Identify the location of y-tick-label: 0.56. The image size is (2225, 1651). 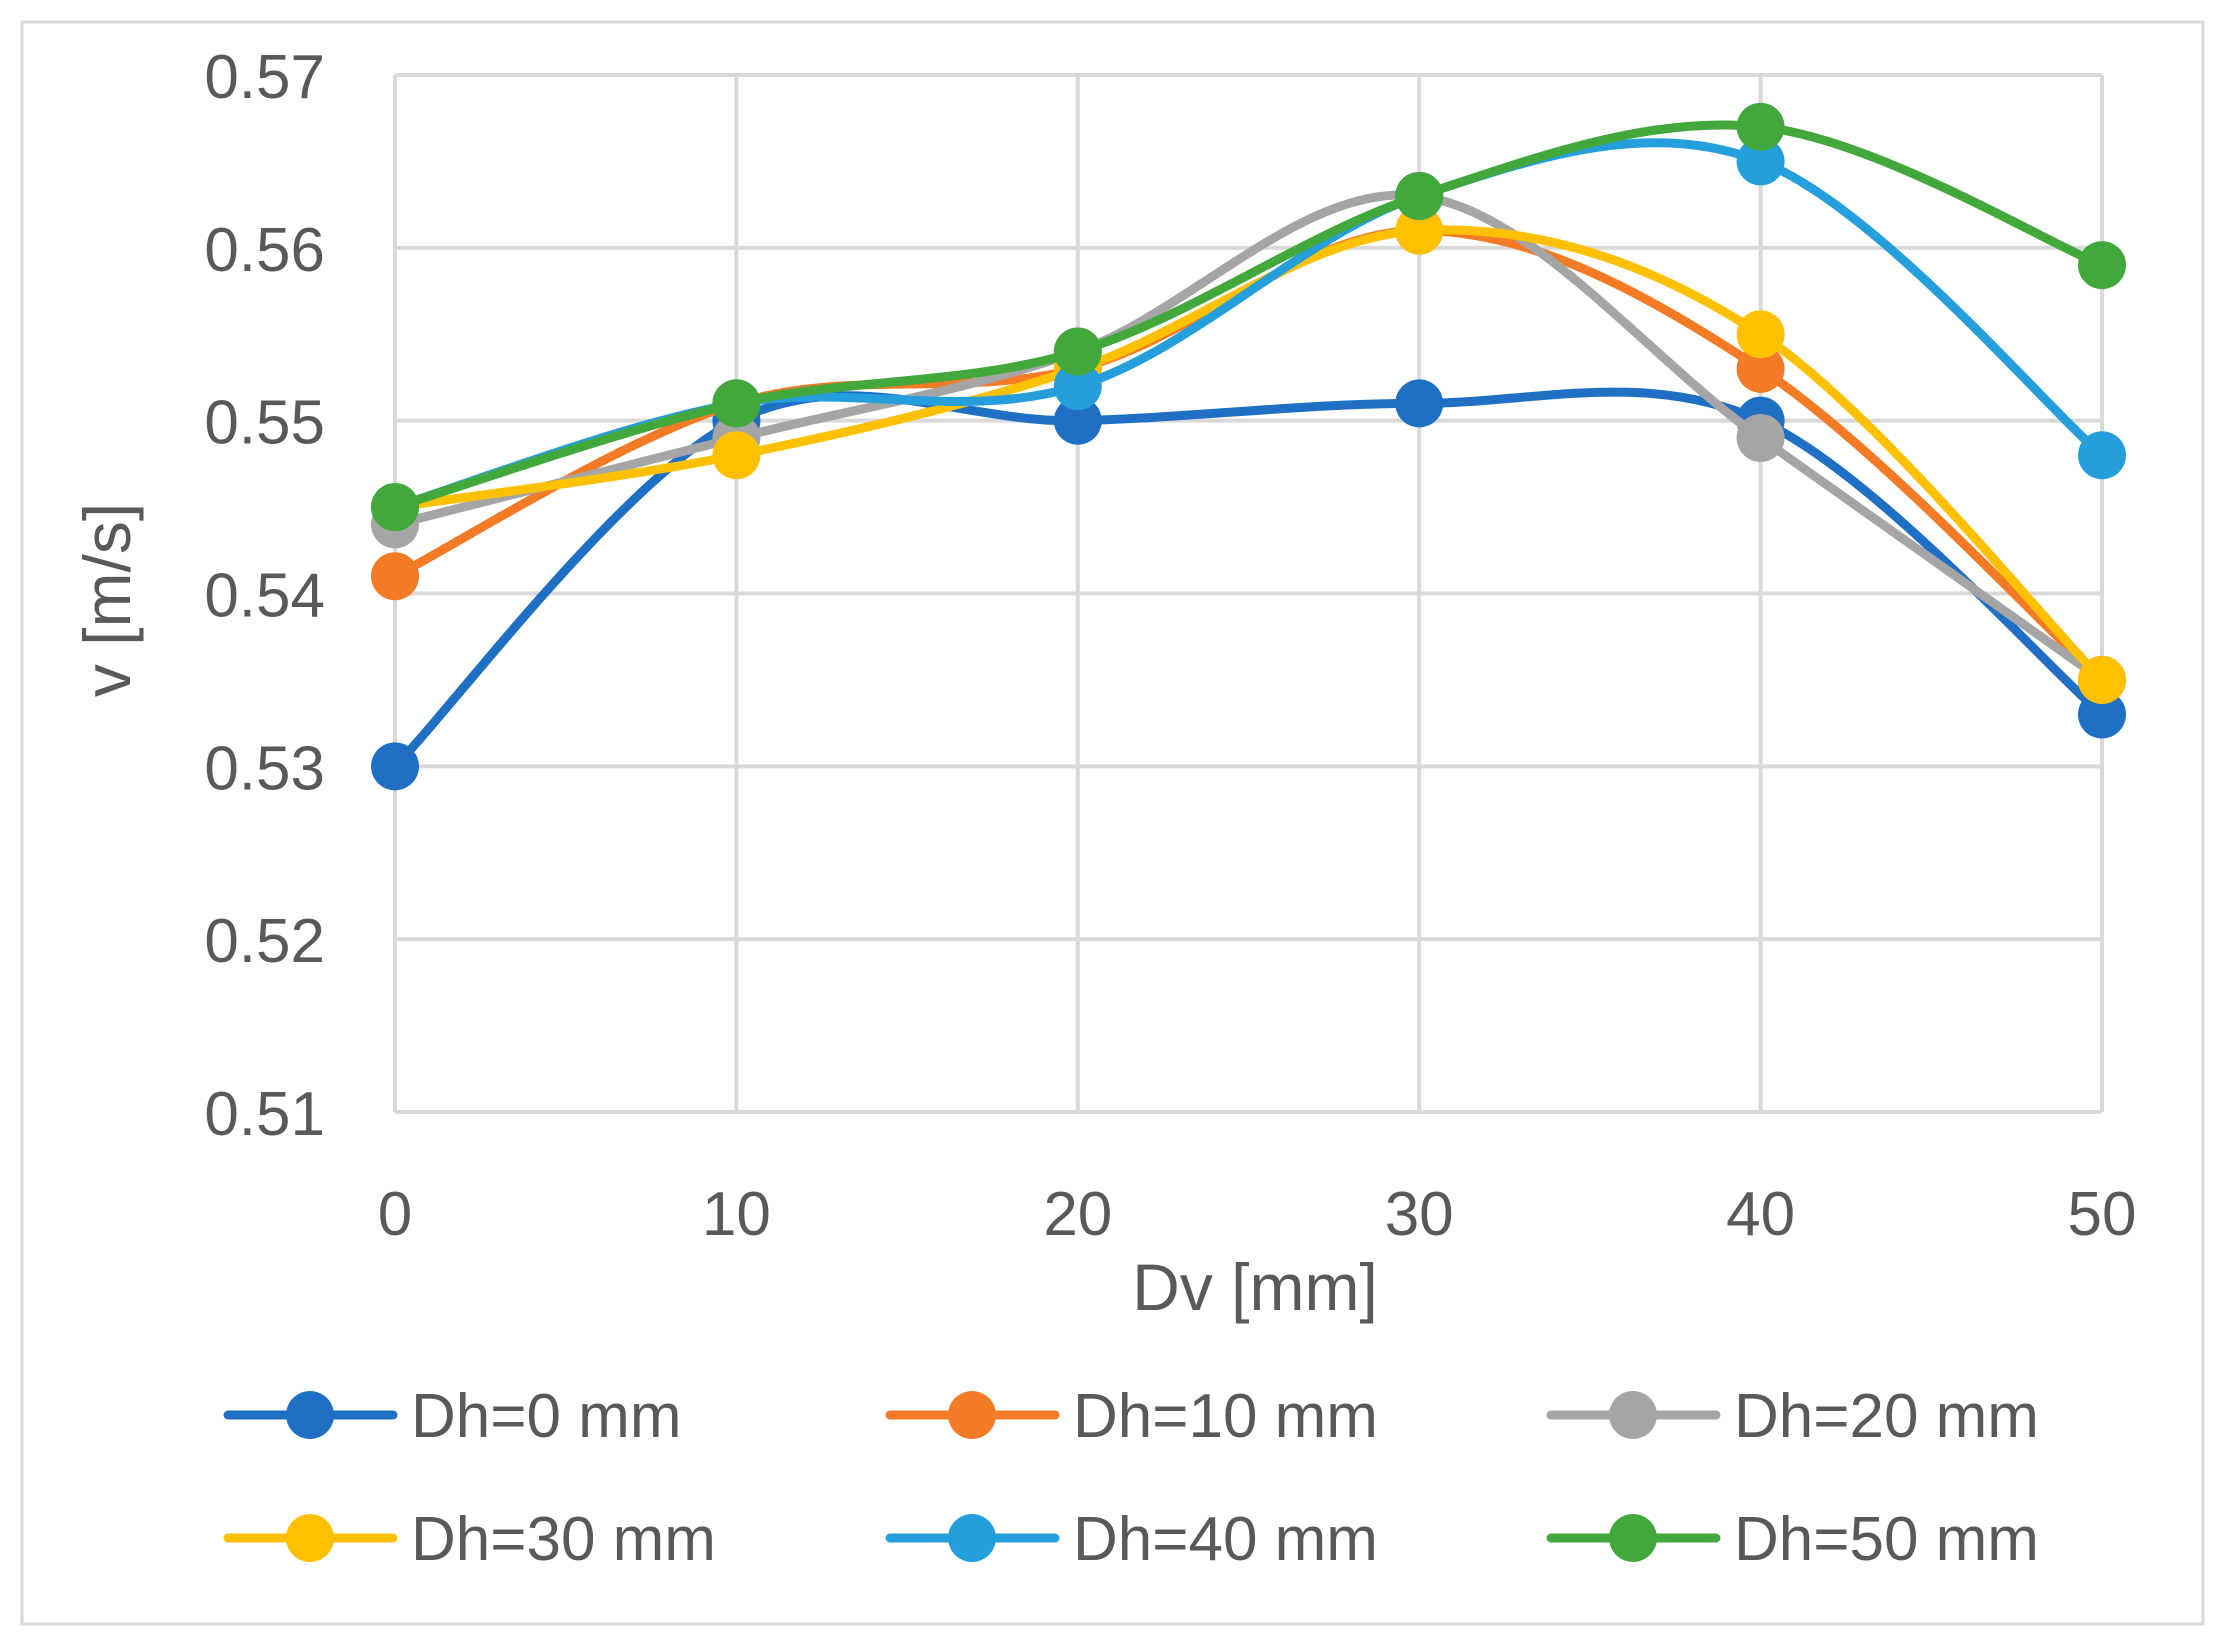
(264, 250).